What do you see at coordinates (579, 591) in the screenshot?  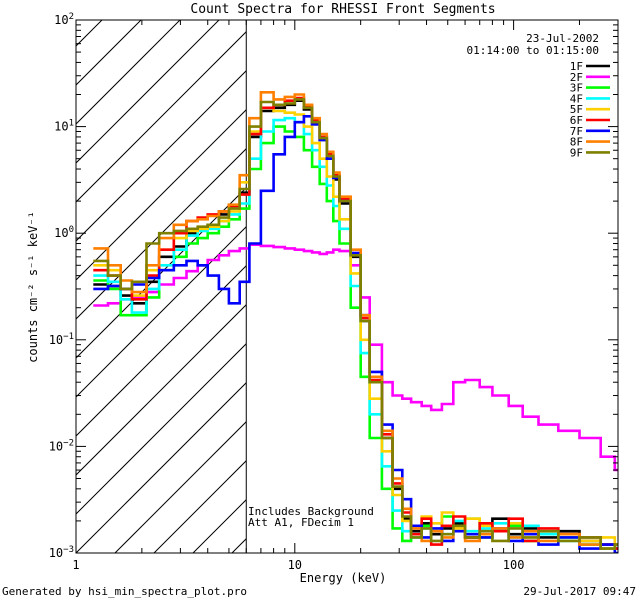 I see `footer-timestamp: 29-Jul-2017 09:47` at bounding box center [579, 591].